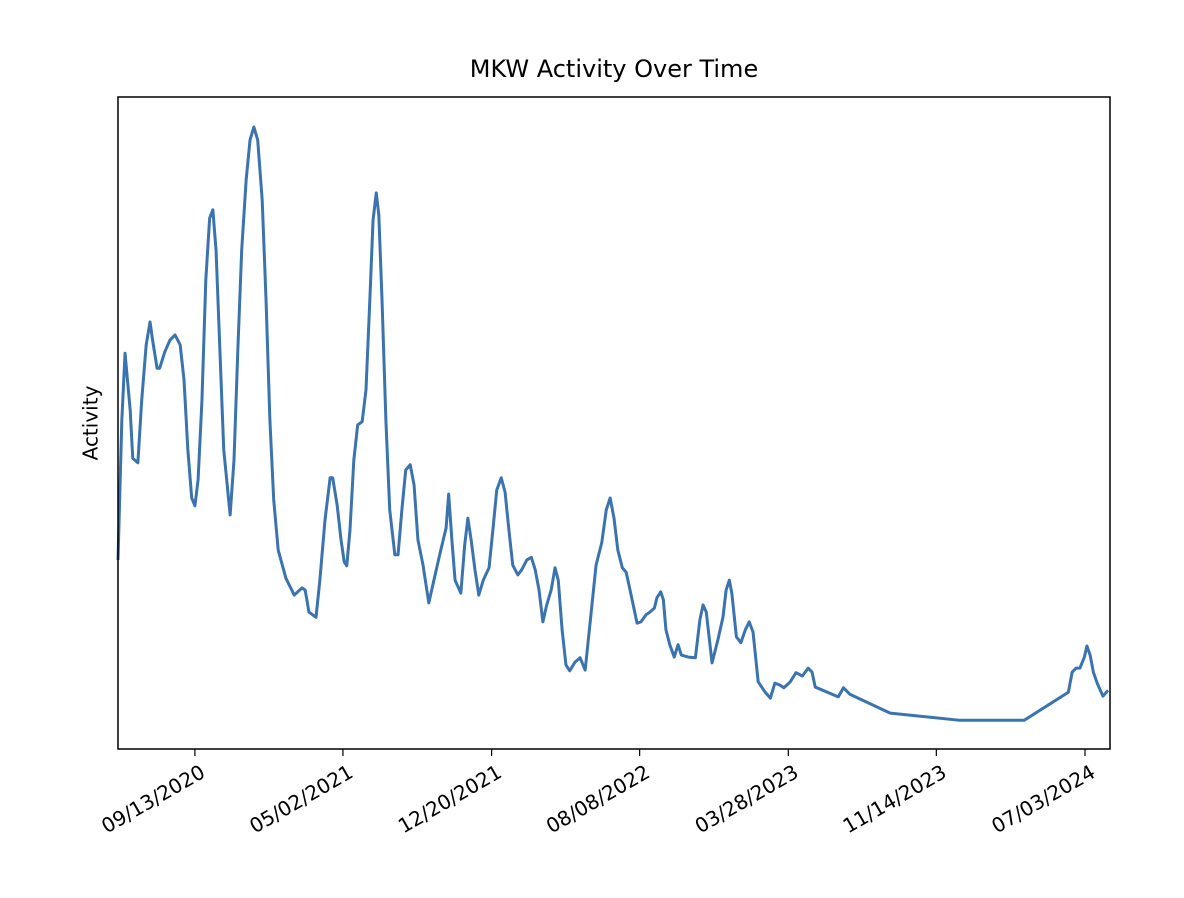  What do you see at coordinates (91, 422) in the screenshot?
I see `y-axis-label: Activity` at bounding box center [91, 422].